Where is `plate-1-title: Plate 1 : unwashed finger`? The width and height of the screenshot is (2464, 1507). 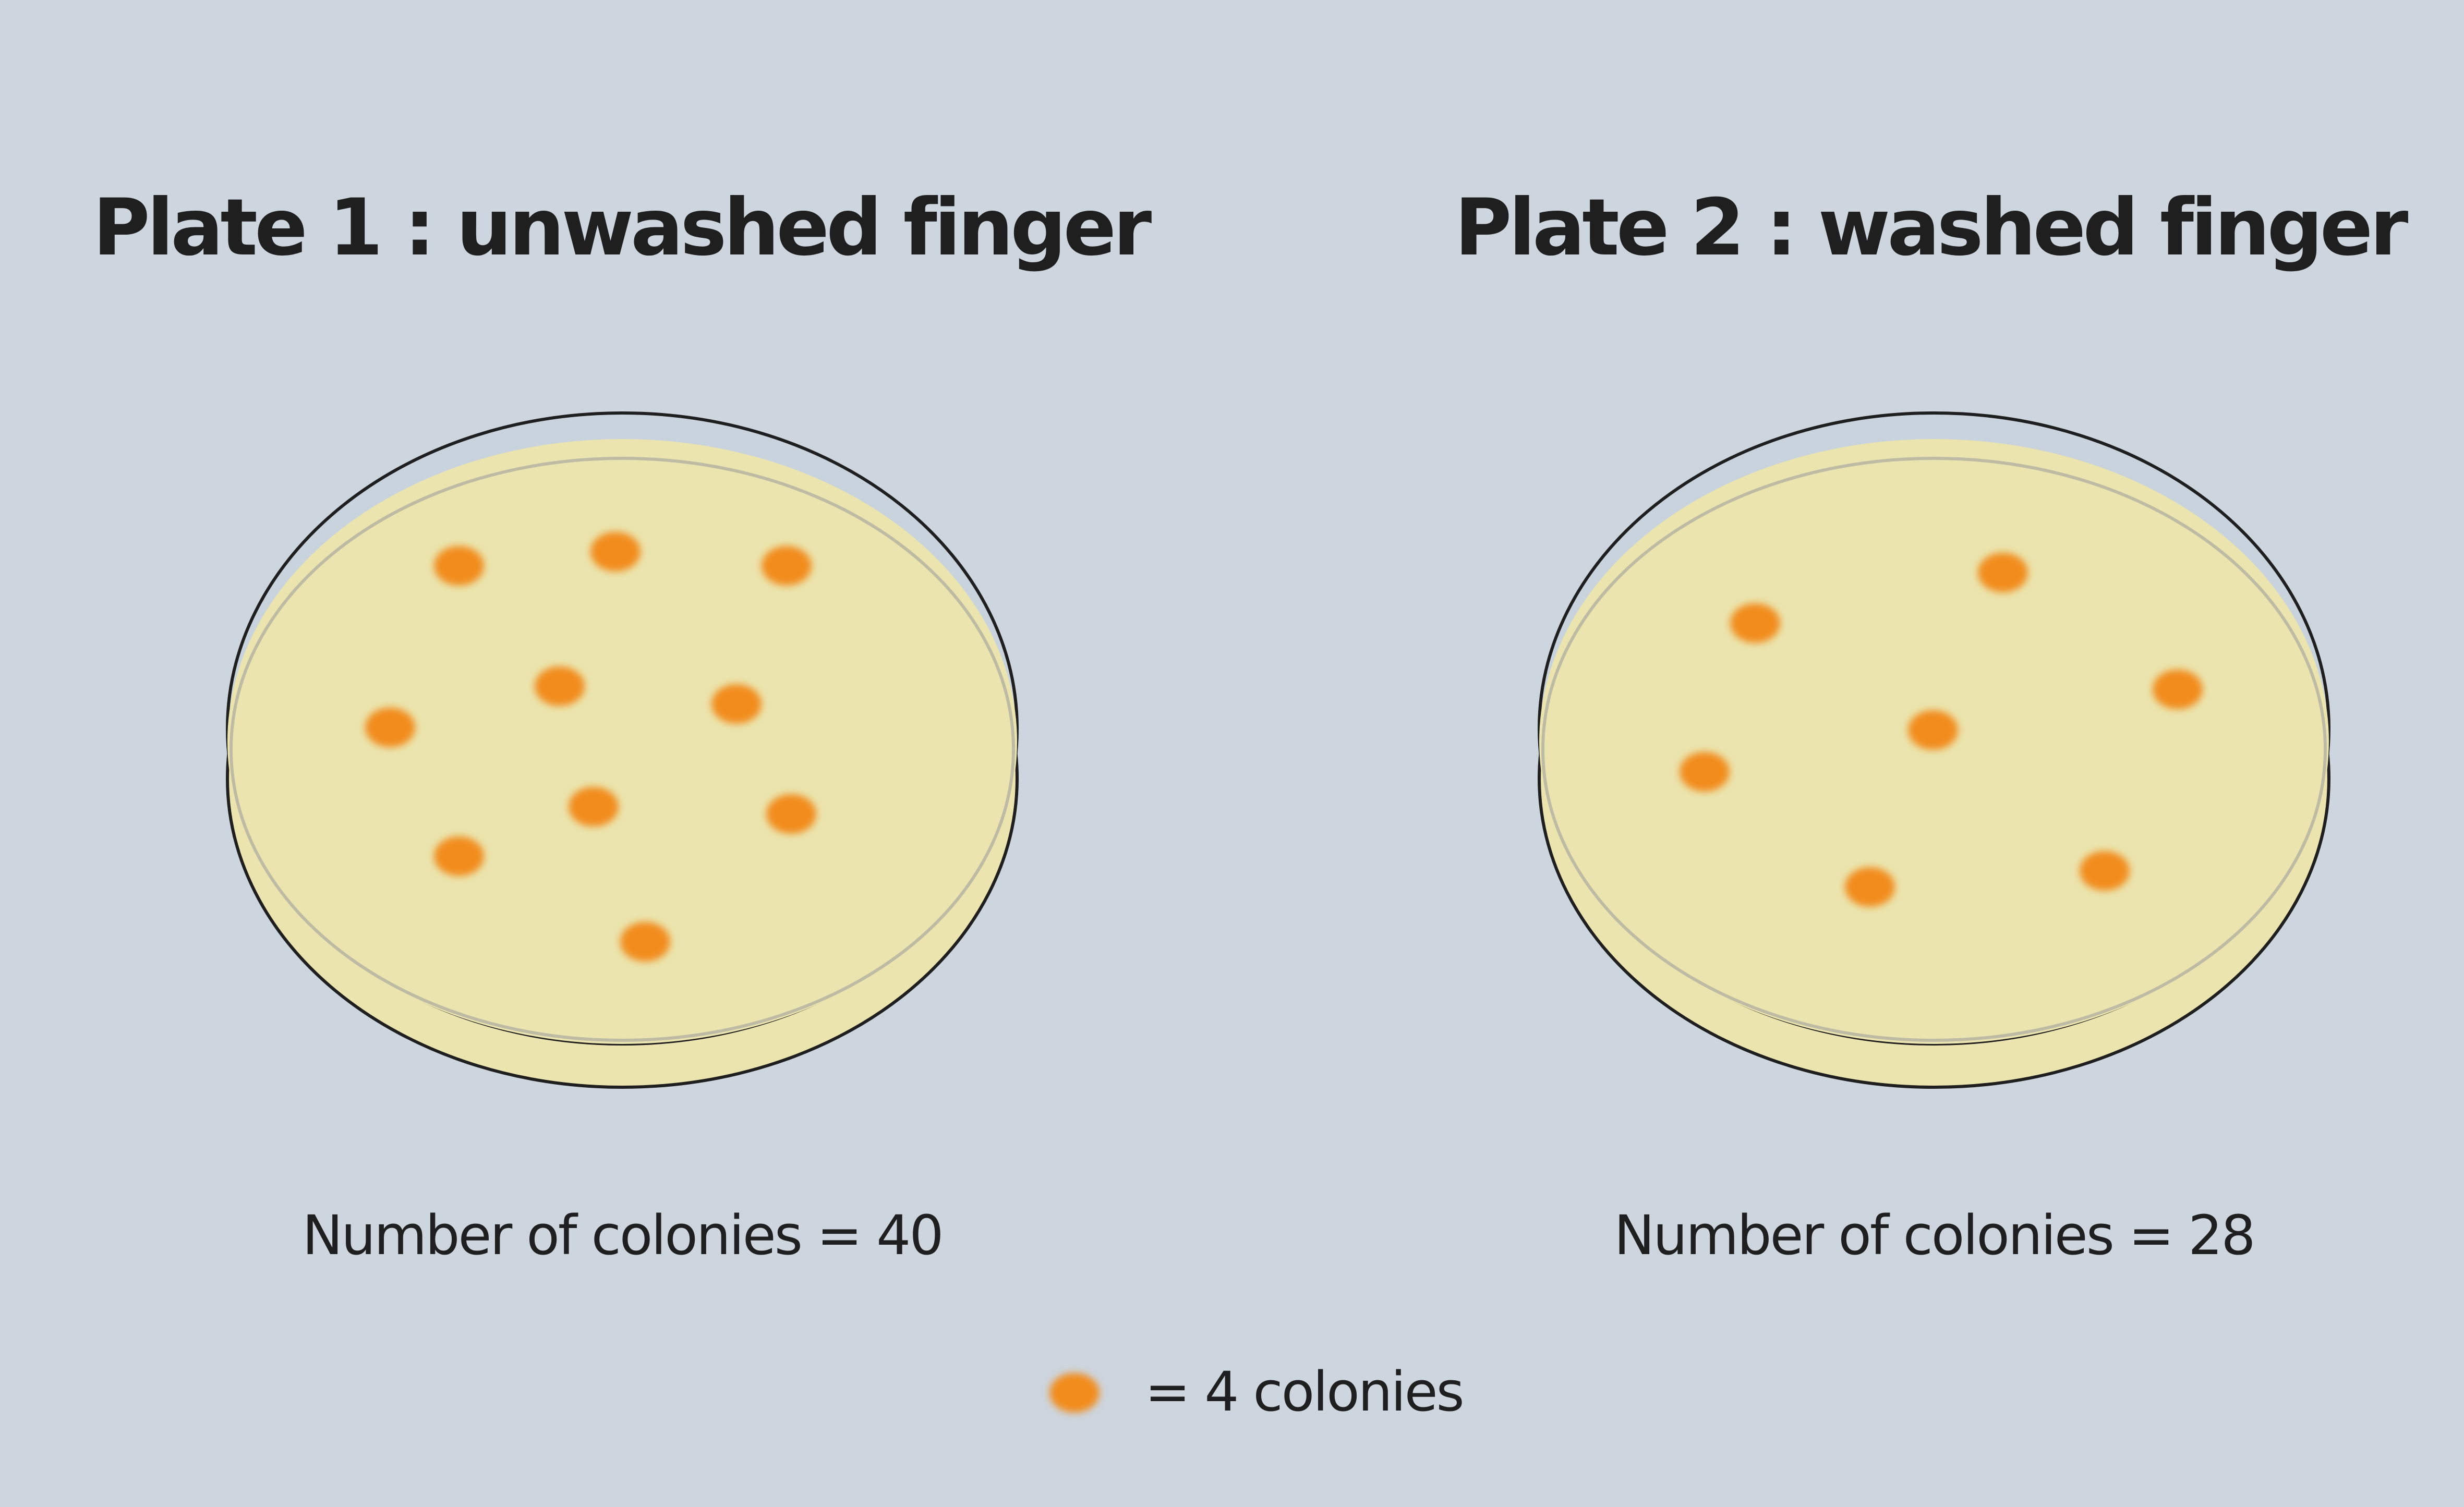 plate-1-title: Plate 1 : unwashed finger is located at coordinates (623, 228).